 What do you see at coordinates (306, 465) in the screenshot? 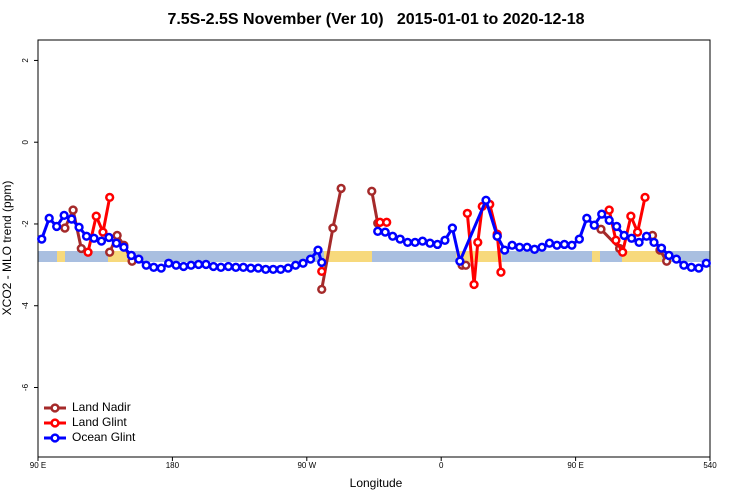
I see `x-tick-label: 90 W` at bounding box center [306, 465].